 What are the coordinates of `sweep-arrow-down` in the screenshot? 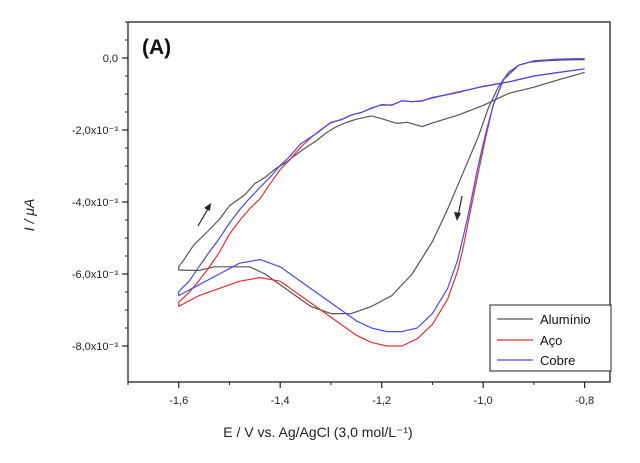 It's located at (458, 208).